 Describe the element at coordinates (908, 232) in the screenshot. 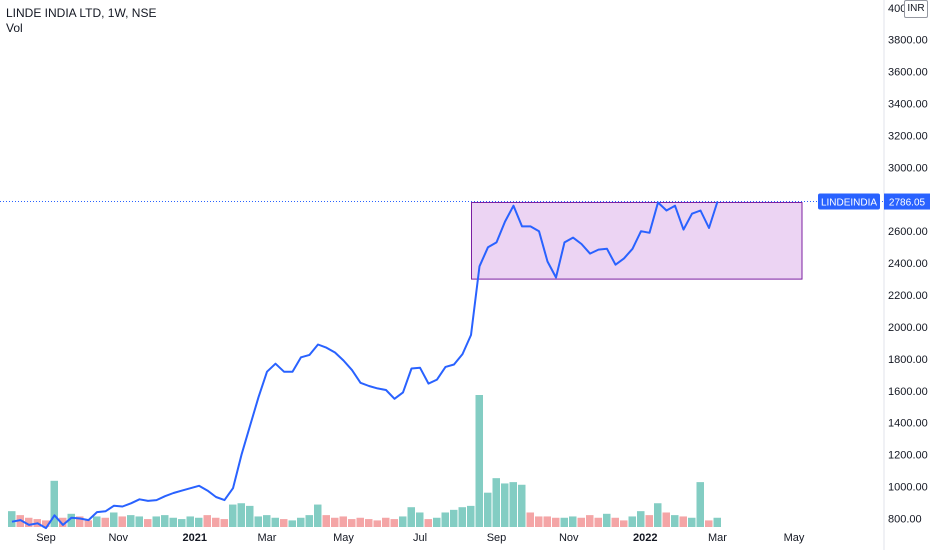

I see `y-tick-label-7: 2600.00` at that location.